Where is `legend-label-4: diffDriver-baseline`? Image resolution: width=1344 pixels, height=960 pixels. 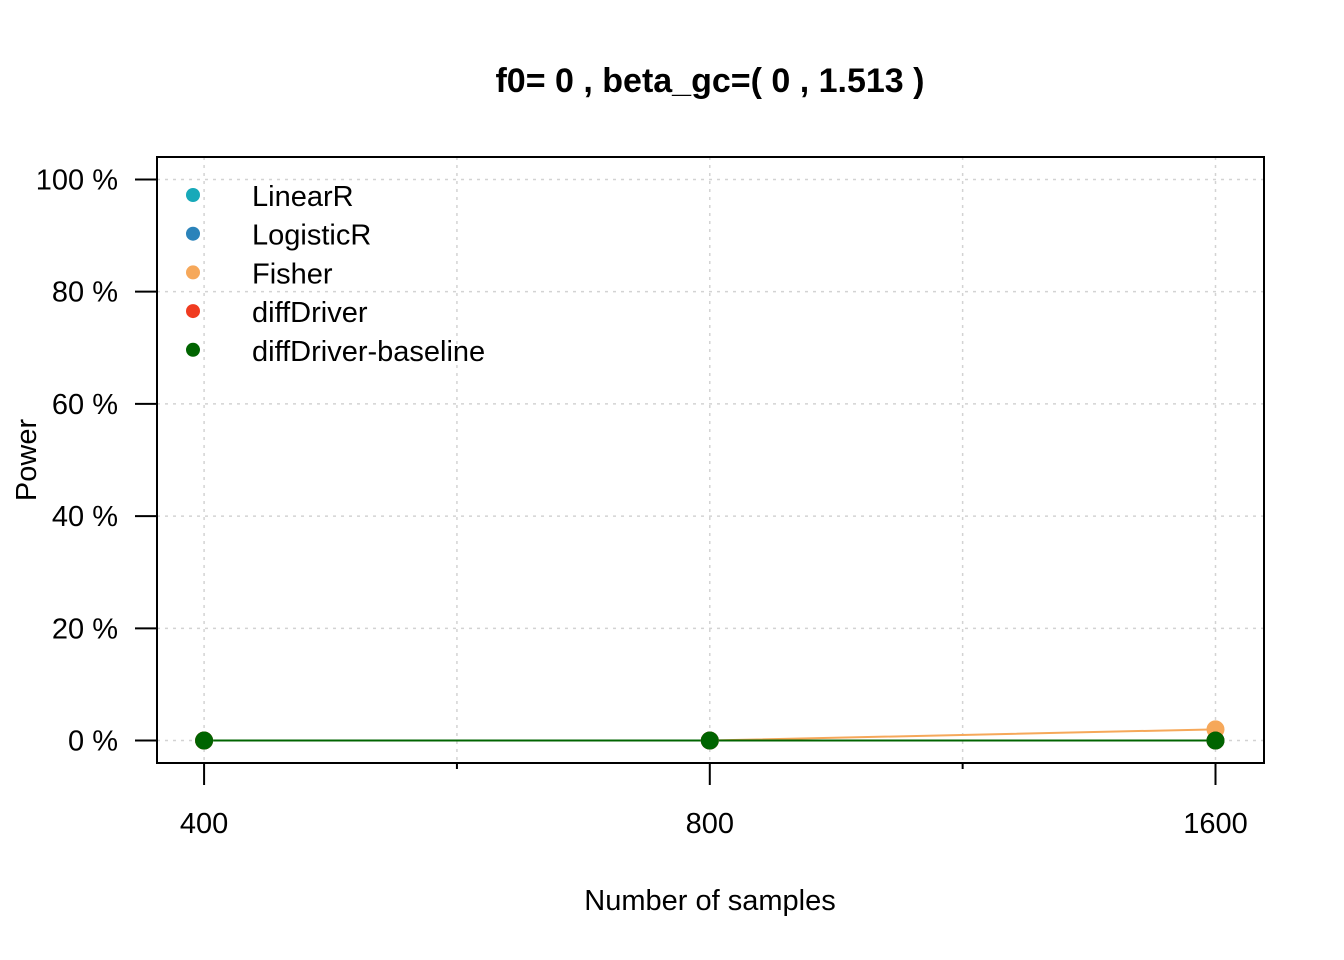
legend-label-4: diffDriver-baseline is located at coordinates (368, 352).